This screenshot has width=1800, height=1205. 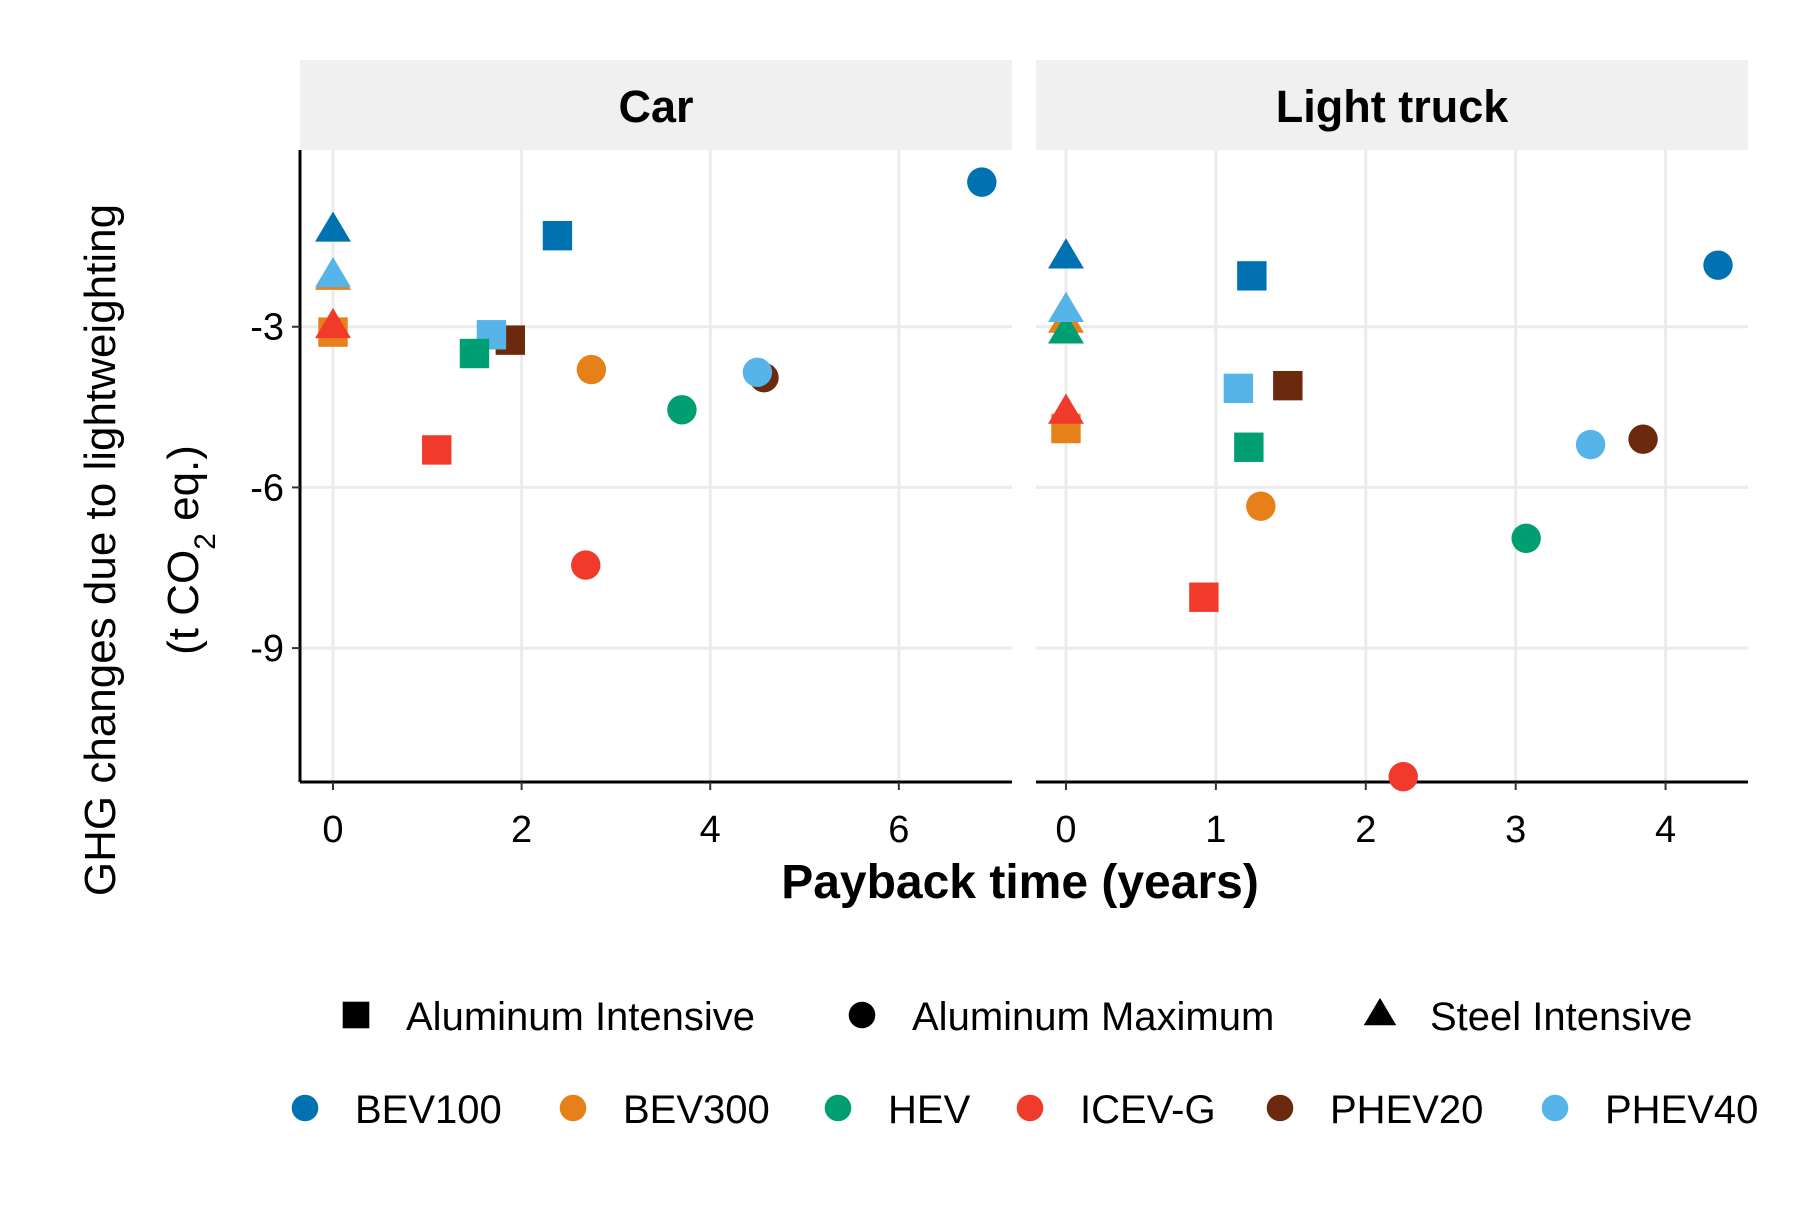 What do you see at coordinates (580, 1017) in the screenshot?
I see `shape-legend-label: Aluminum Intensive` at bounding box center [580, 1017].